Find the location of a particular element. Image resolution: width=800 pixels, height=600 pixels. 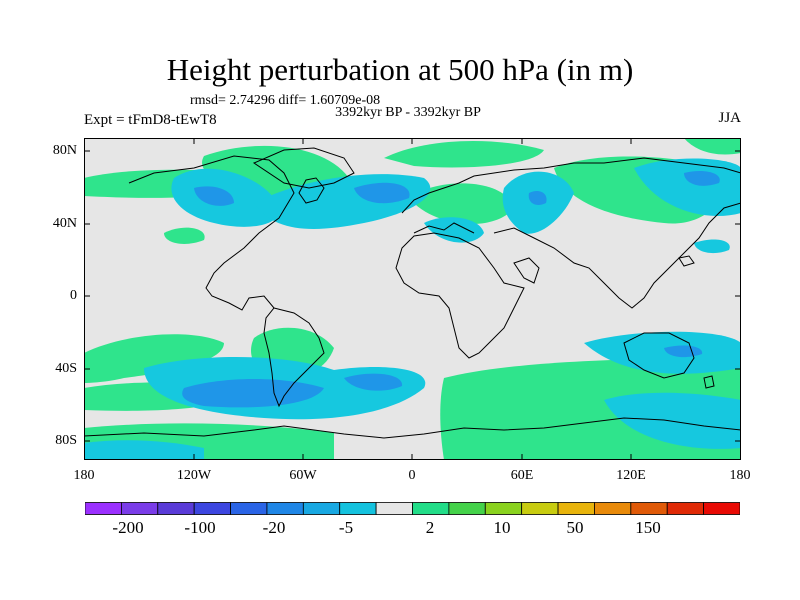

season-label: JJA is located at coordinates (729, 118).